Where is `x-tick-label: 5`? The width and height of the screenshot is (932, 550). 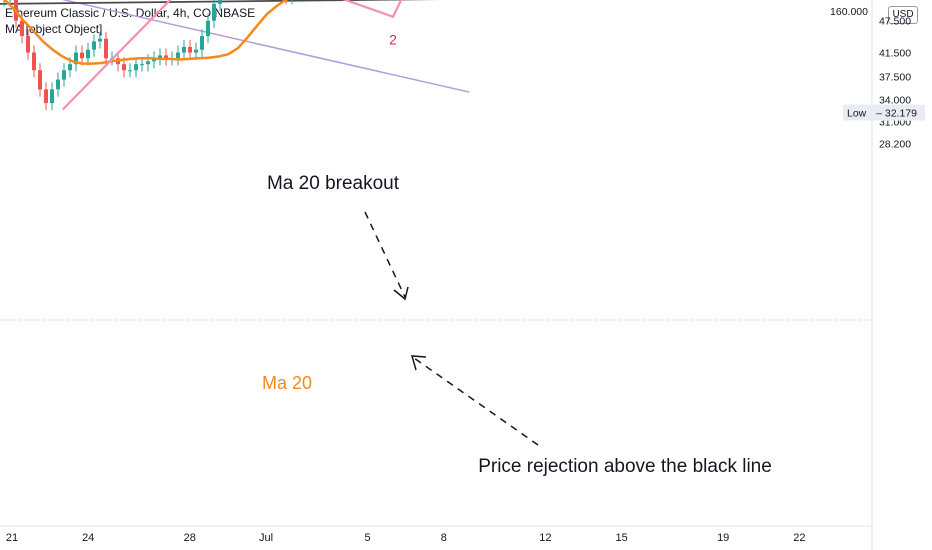
x-tick-label: 5 is located at coordinates (368, 538).